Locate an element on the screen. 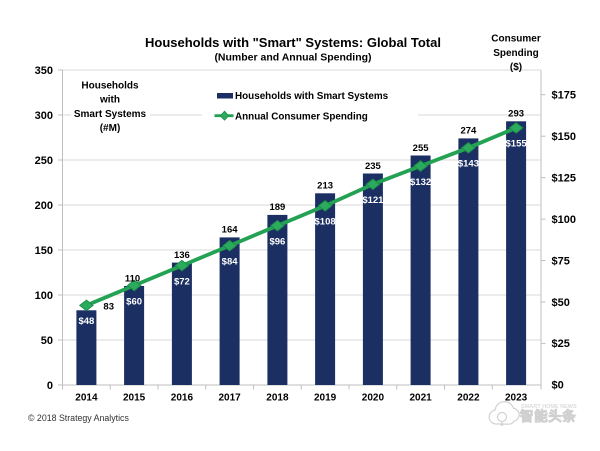  svg-text: $132 is located at coordinates (420, 182).